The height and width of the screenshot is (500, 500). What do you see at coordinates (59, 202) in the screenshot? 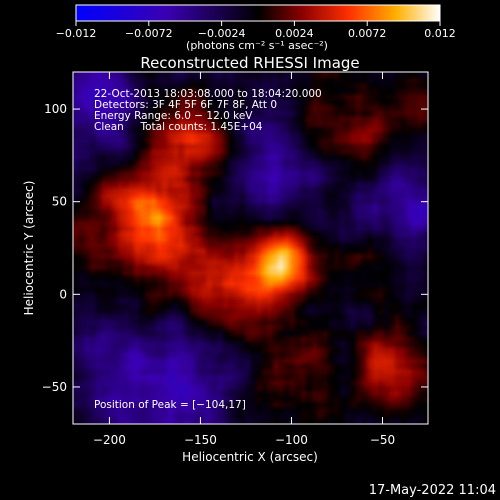
I see `y-tick-label: 50` at bounding box center [59, 202].